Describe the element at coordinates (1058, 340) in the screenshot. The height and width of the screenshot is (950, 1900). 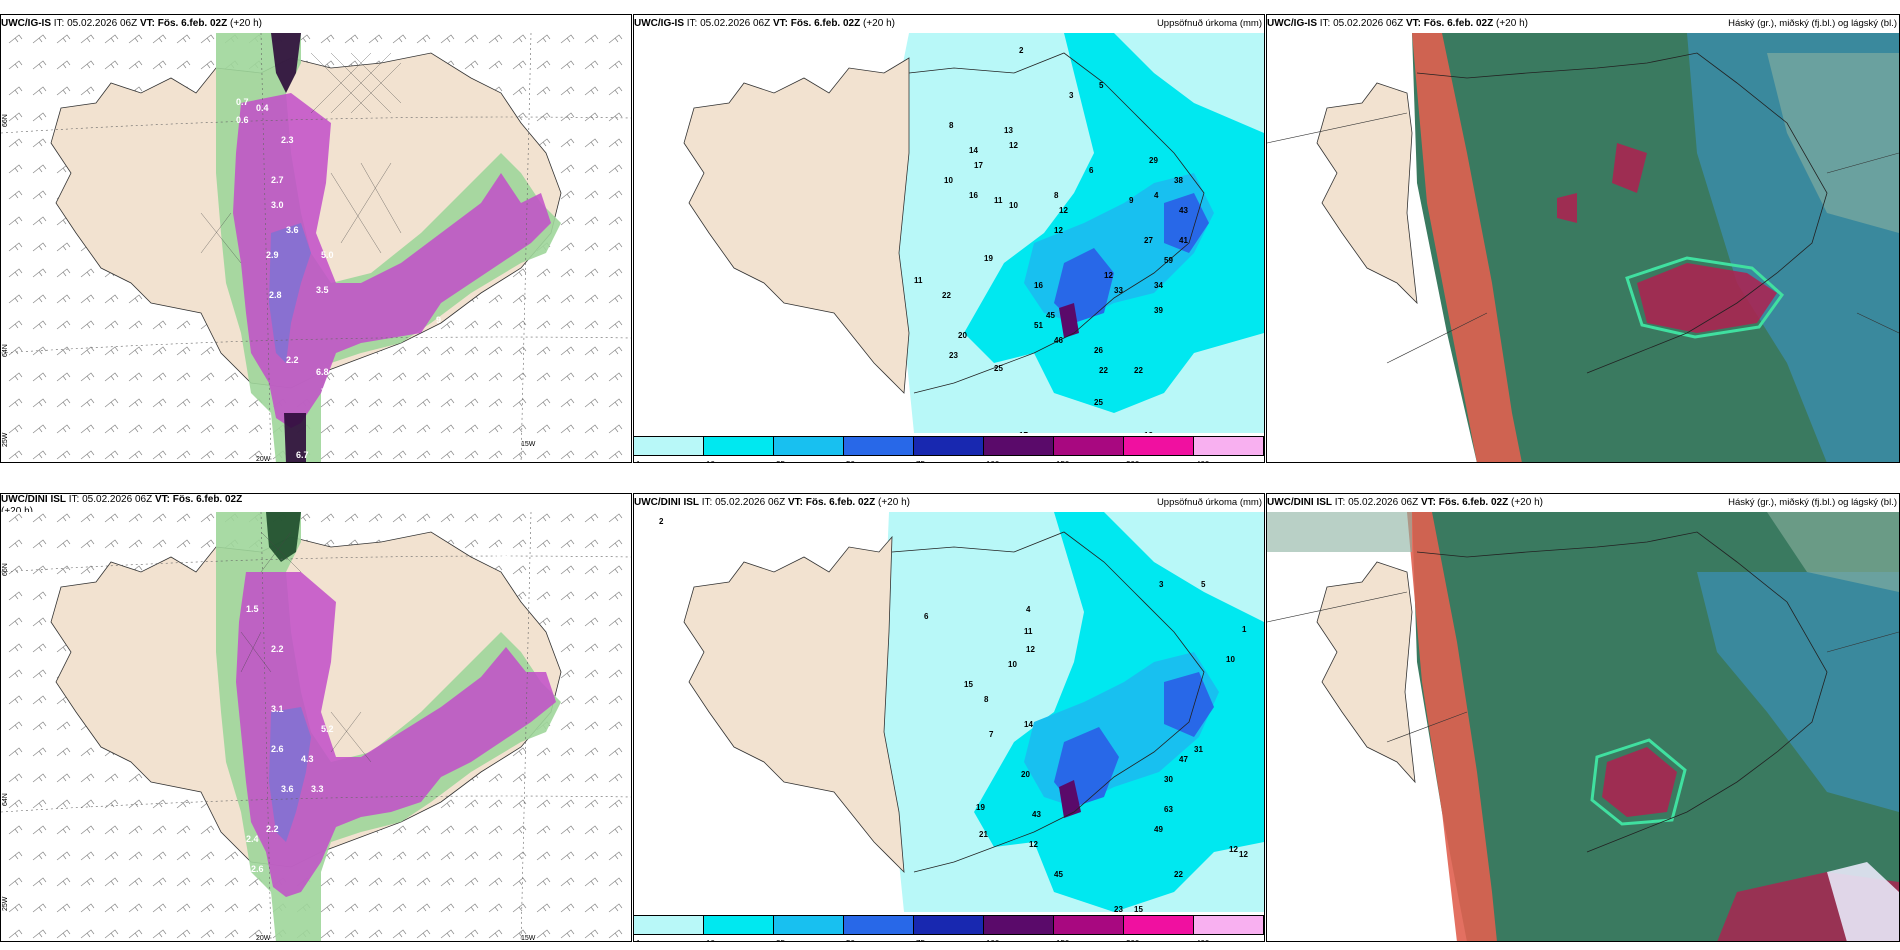
I see `precip-value-label: 46` at that location.